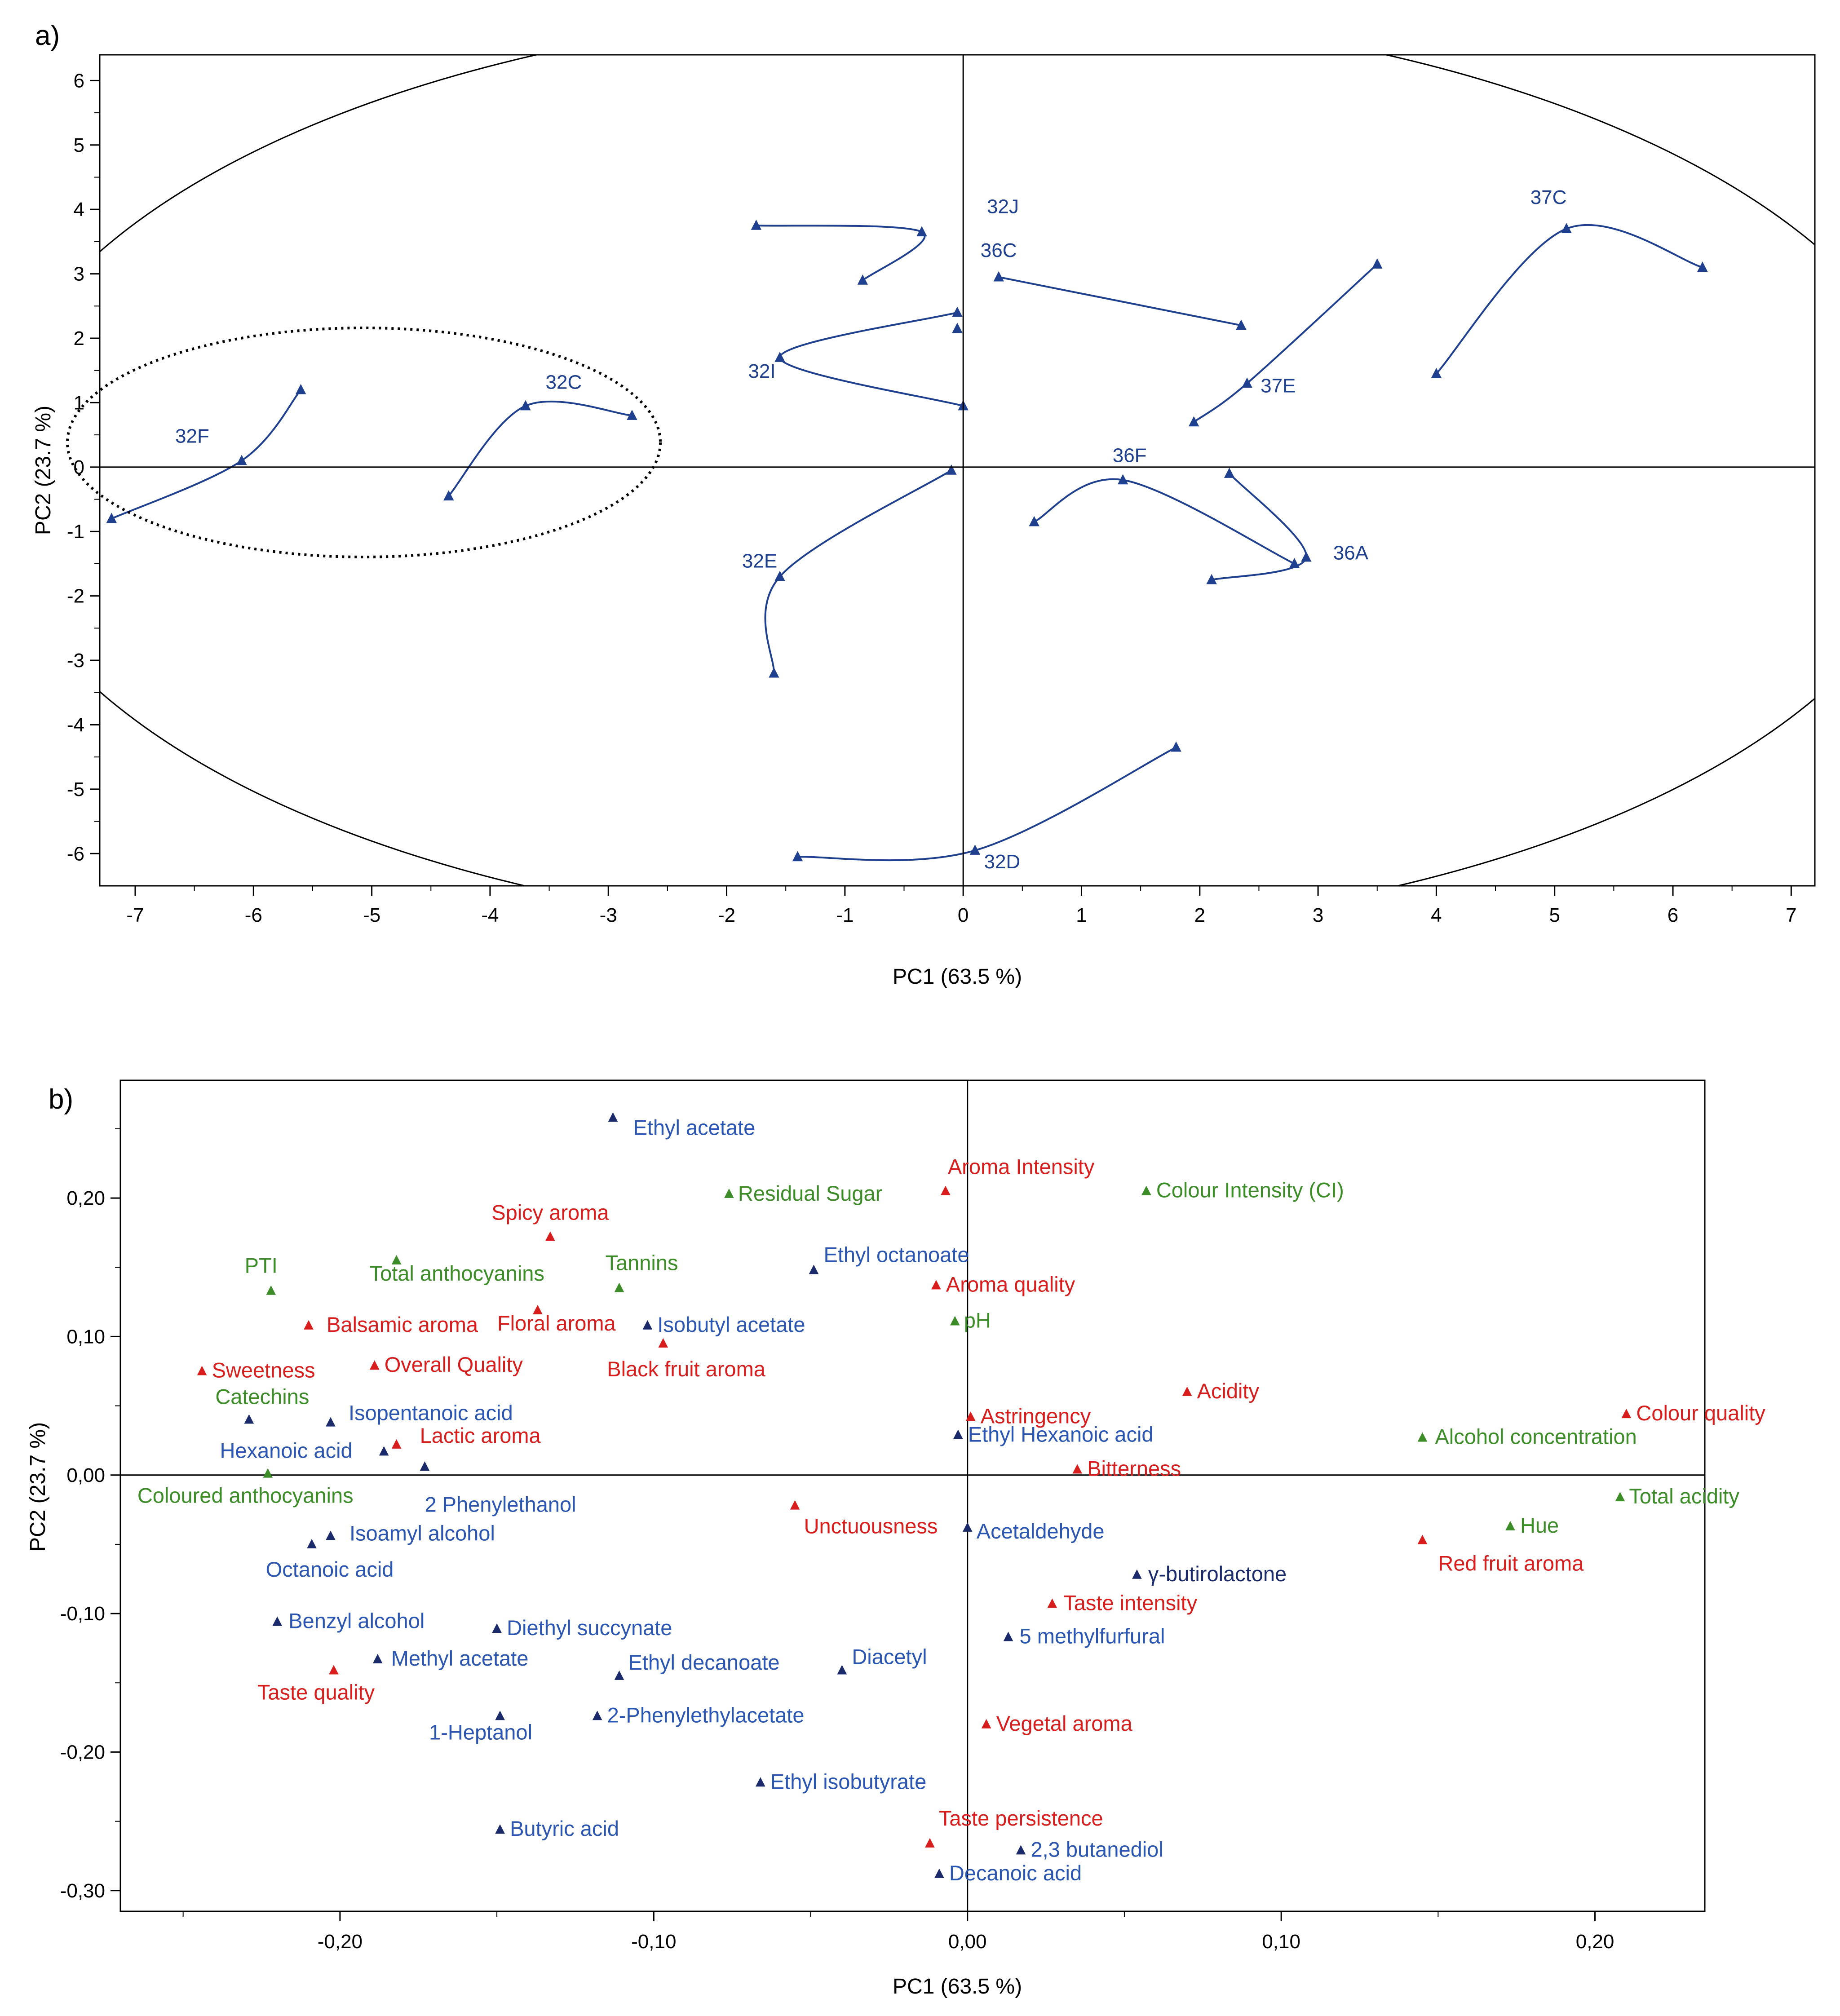  What do you see at coordinates (75, 661) in the screenshot?
I see `panel-a-y-tick-label: -3` at bounding box center [75, 661].